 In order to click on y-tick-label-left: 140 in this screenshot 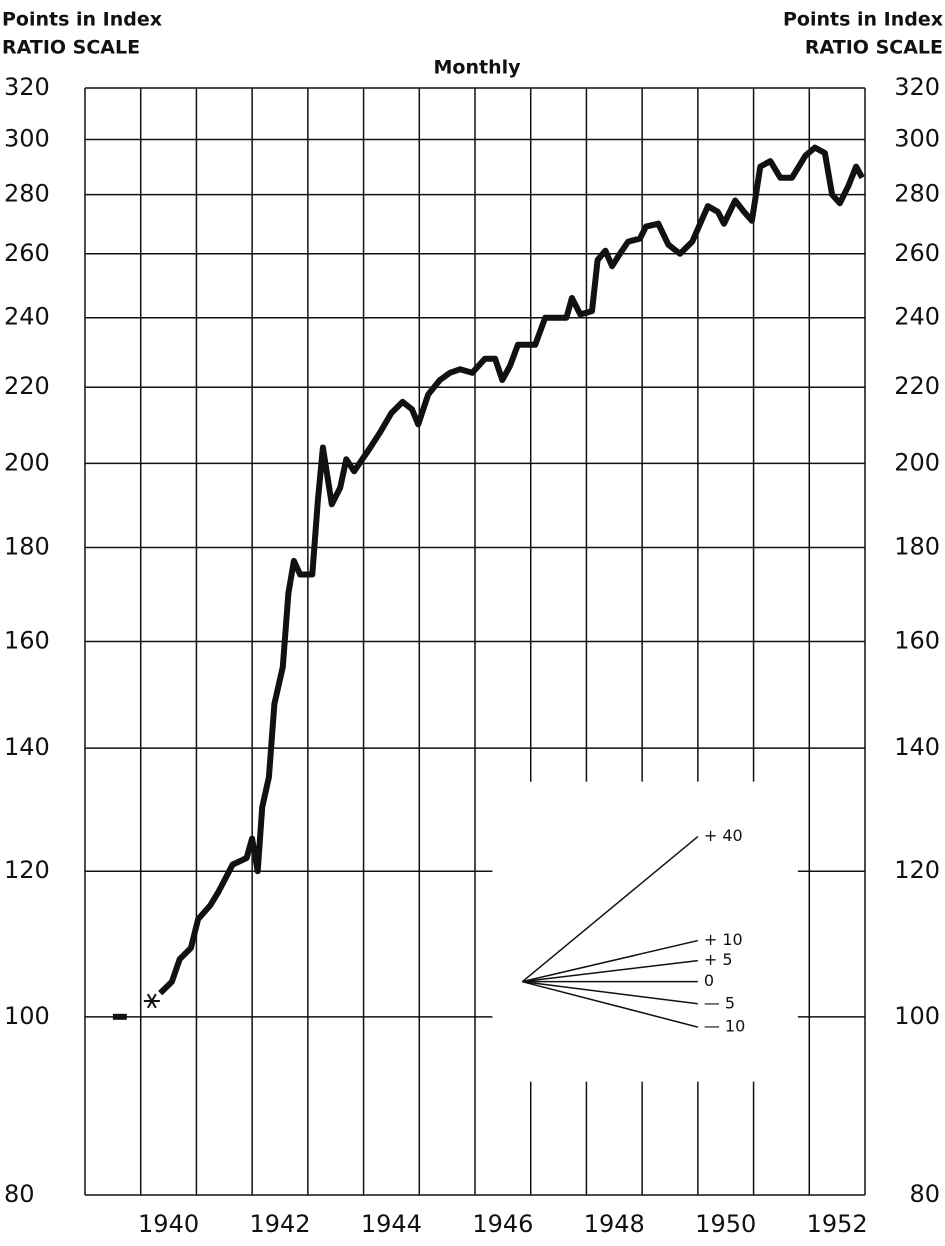, I will do `click(27, 747)`.